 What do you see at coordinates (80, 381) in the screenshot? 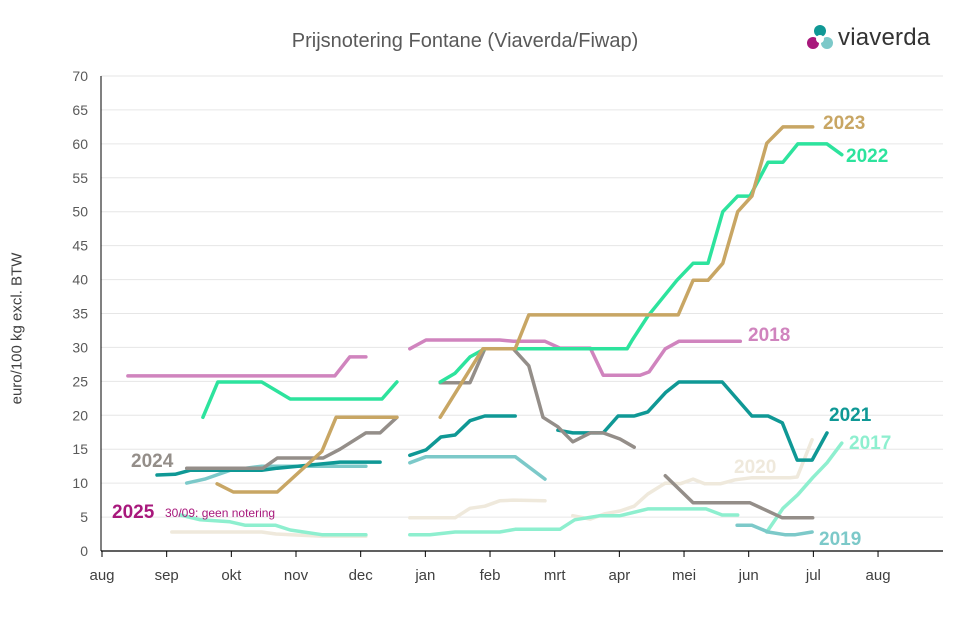
I see `y-tick-label: 25` at bounding box center [80, 381].